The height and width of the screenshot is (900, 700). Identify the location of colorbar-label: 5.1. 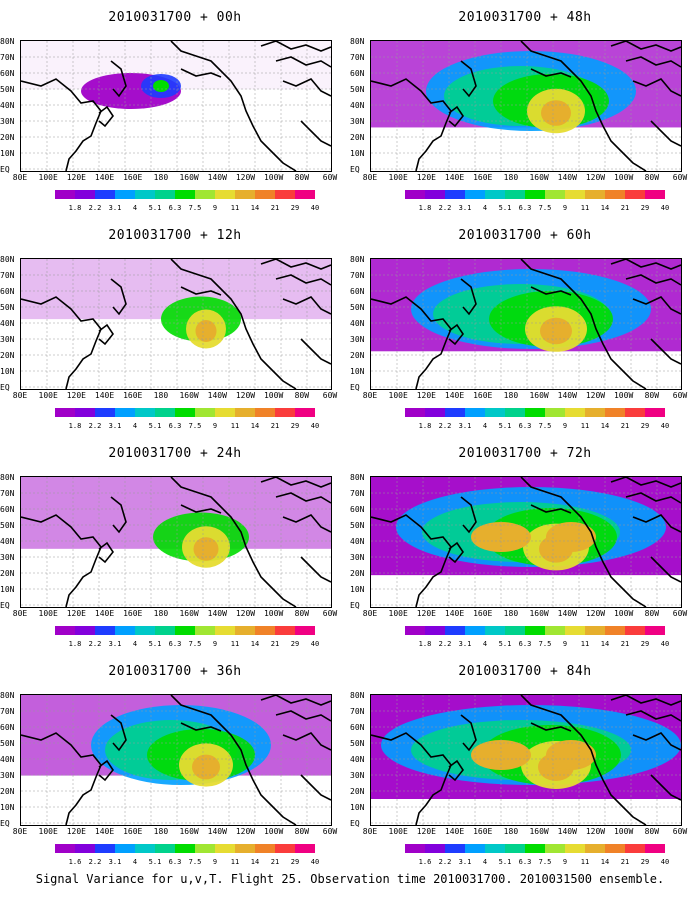
(505, 862).